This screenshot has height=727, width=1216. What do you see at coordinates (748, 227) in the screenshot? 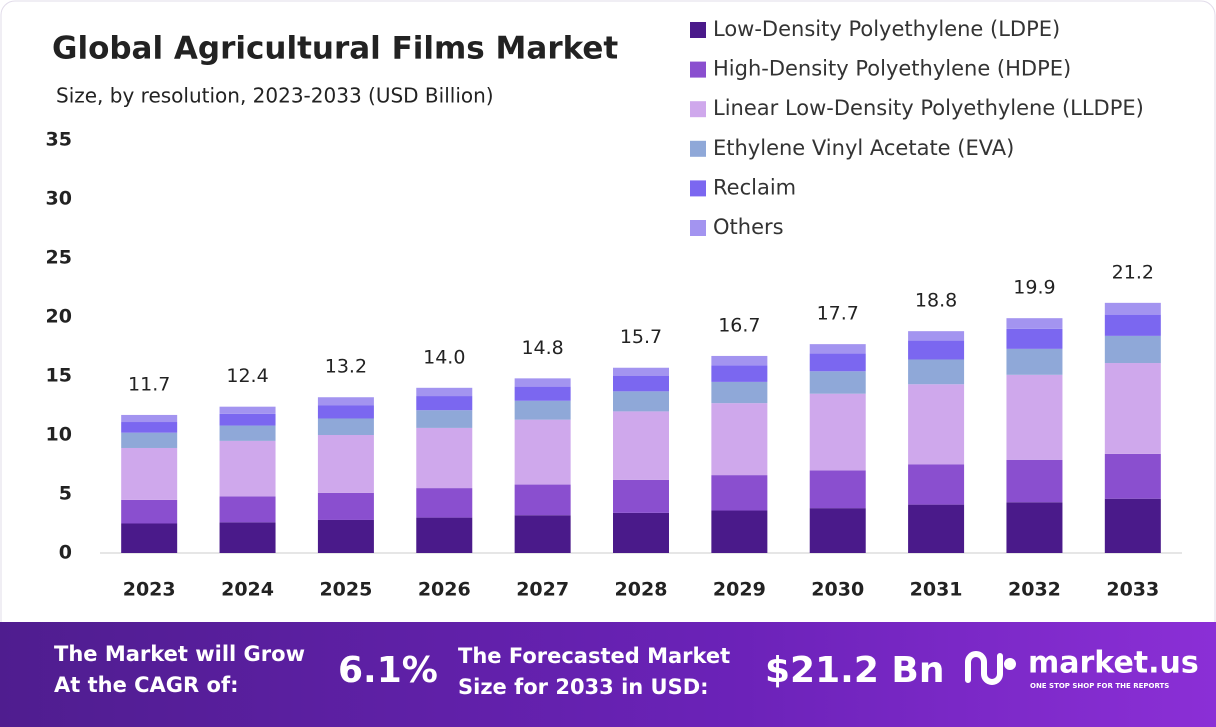
I see `legend-label: Others` at bounding box center [748, 227].